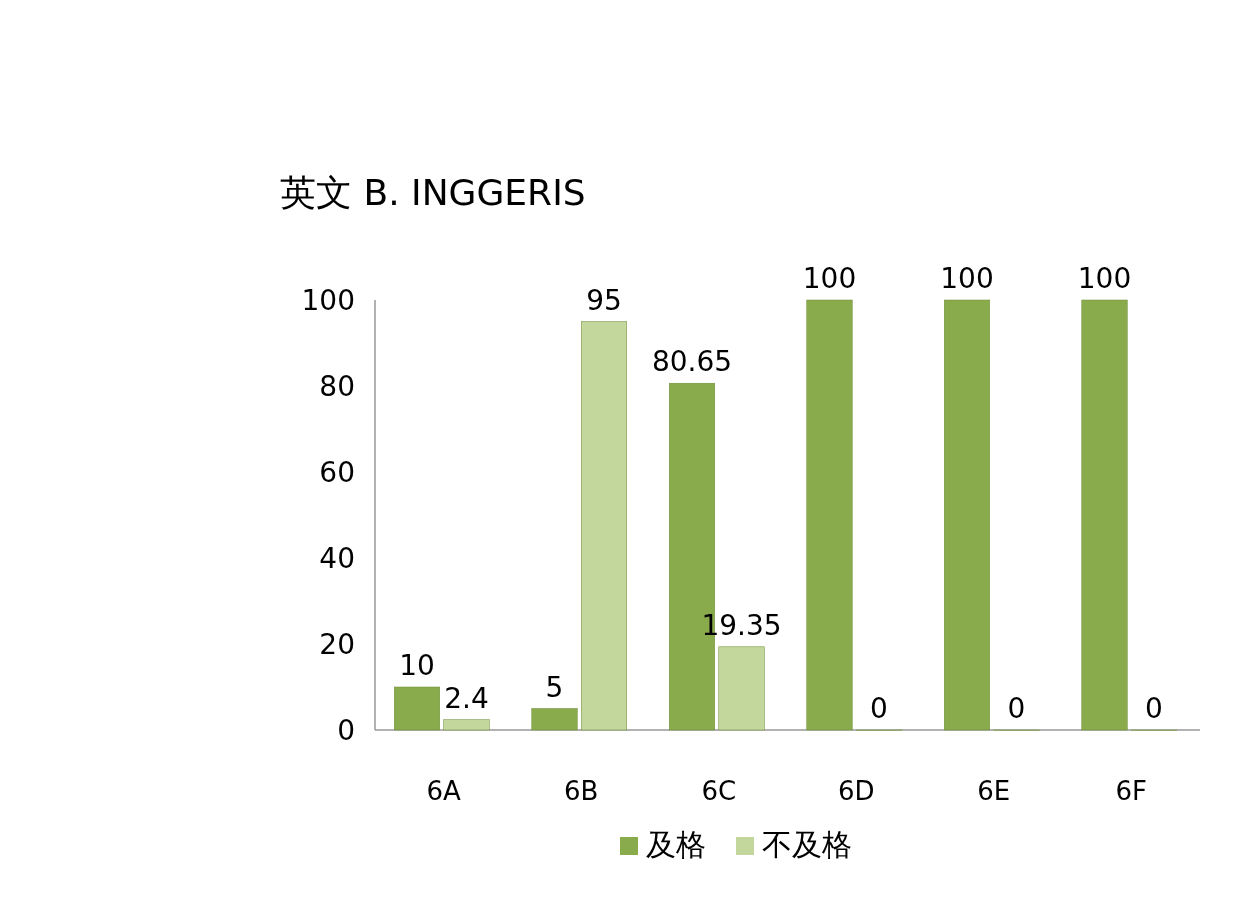 The height and width of the screenshot is (897, 1251). I want to click on xtick: 6F, so click(1131, 791).